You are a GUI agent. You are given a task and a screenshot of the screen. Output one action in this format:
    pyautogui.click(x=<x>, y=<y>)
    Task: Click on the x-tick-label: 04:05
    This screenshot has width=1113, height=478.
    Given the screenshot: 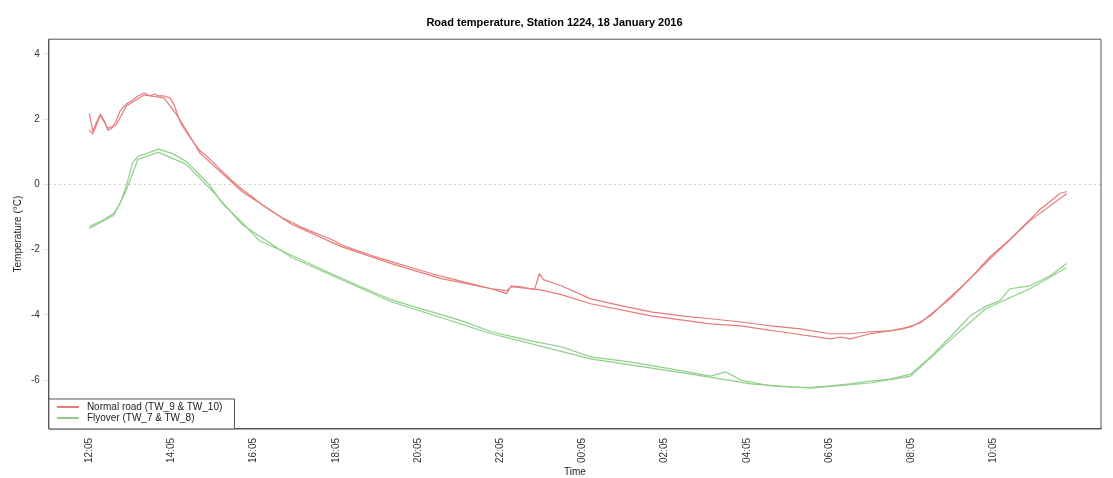 What is the action you would take?
    pyautogui.click(x=746, y=450)
    